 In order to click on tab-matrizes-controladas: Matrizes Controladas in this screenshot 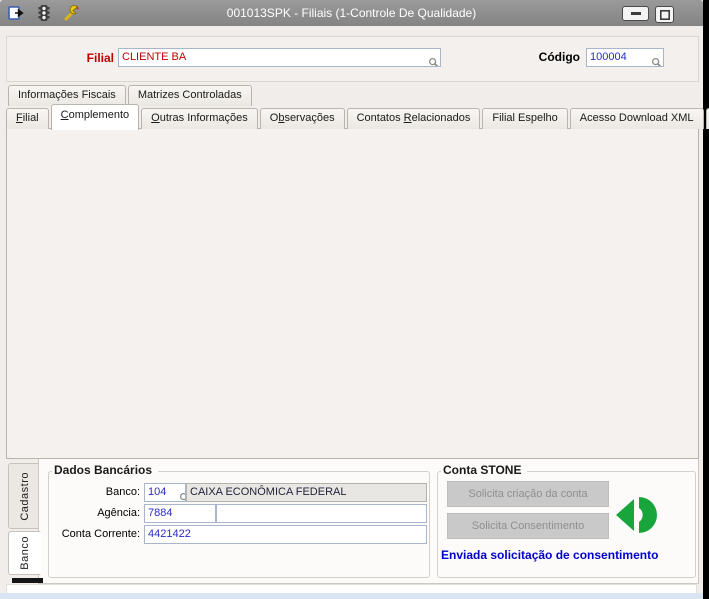, I will do `click(189, 95)`.